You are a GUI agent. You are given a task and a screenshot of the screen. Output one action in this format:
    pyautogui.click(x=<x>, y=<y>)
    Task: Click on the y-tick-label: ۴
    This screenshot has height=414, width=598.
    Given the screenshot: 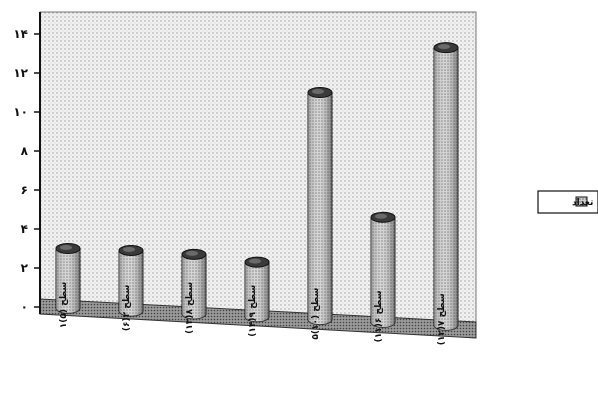 What is the action you would take?
    pyautogui.click(x=24, y=229)
    